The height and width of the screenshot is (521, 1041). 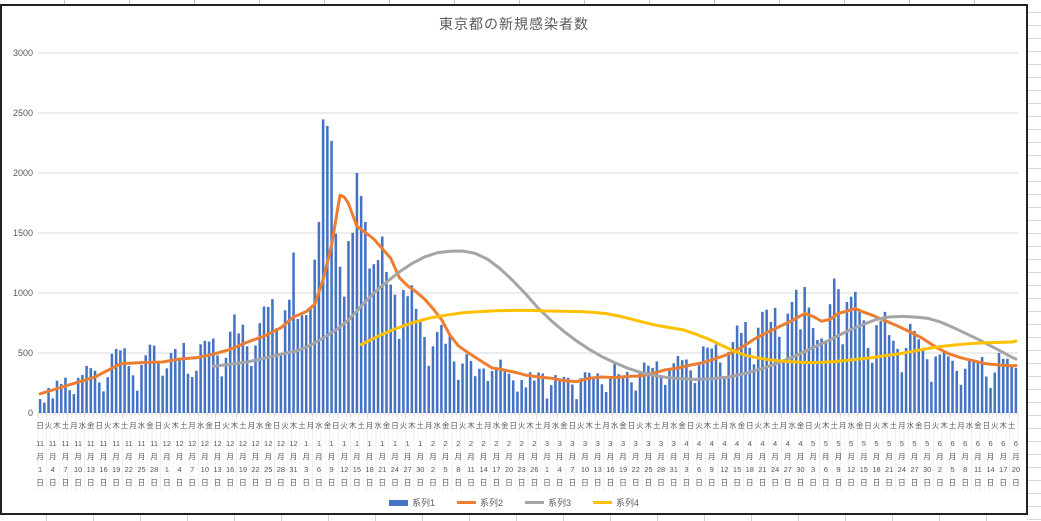 What do you see at coordinates (990, 443) in the screenshot?
I see `x-date-label: 6` at bounding box center [990, 443].